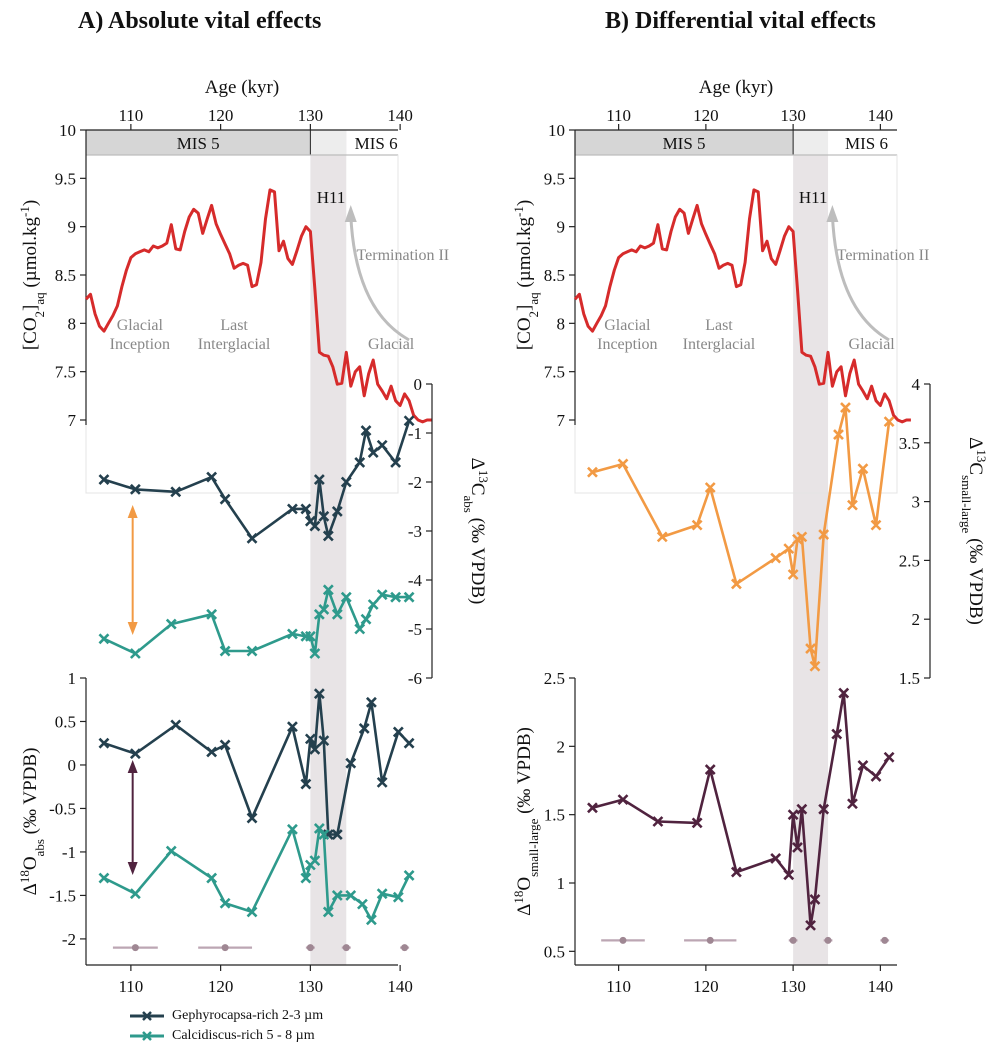 Image resolution: width=992 pixels, height=1052 pixels. What do you see at coordinates (706, 986) in the screenshot?
I see `panel-b-bottom-tick-label: 120` at bounding box center [706, 986].